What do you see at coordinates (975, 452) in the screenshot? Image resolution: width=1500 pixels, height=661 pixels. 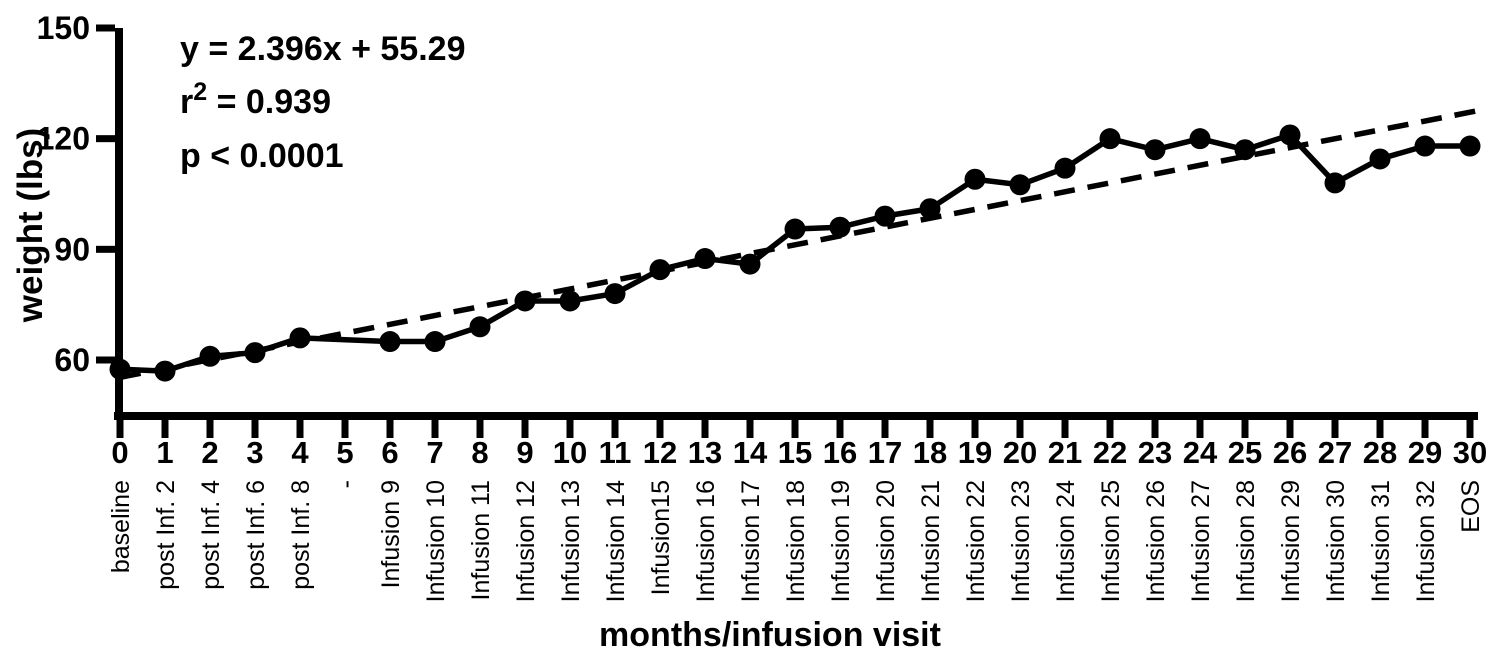 I see `x-tick-label: 19` at bounding box center [975, 452].